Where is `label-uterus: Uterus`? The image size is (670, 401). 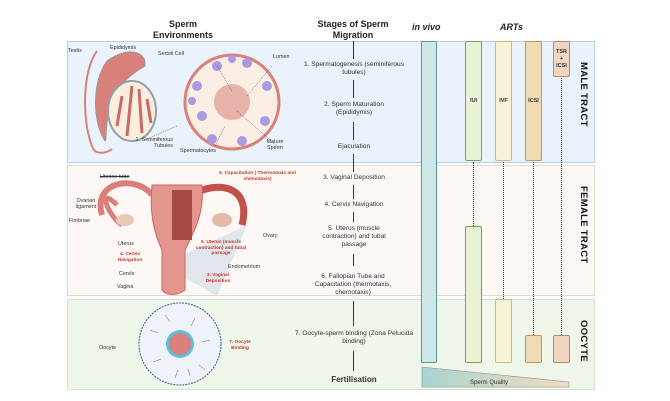
label-uterus: Uterus is located at coordinates (126, 244).